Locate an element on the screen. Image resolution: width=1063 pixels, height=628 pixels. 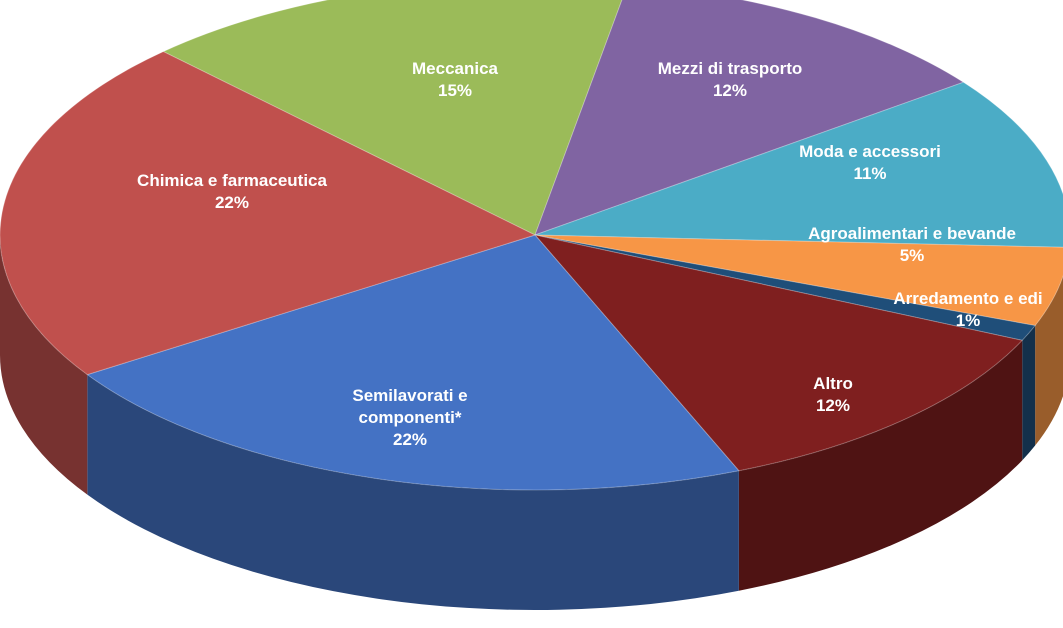
category-label: Arredamento e edi is located at coordinates (968, 298).